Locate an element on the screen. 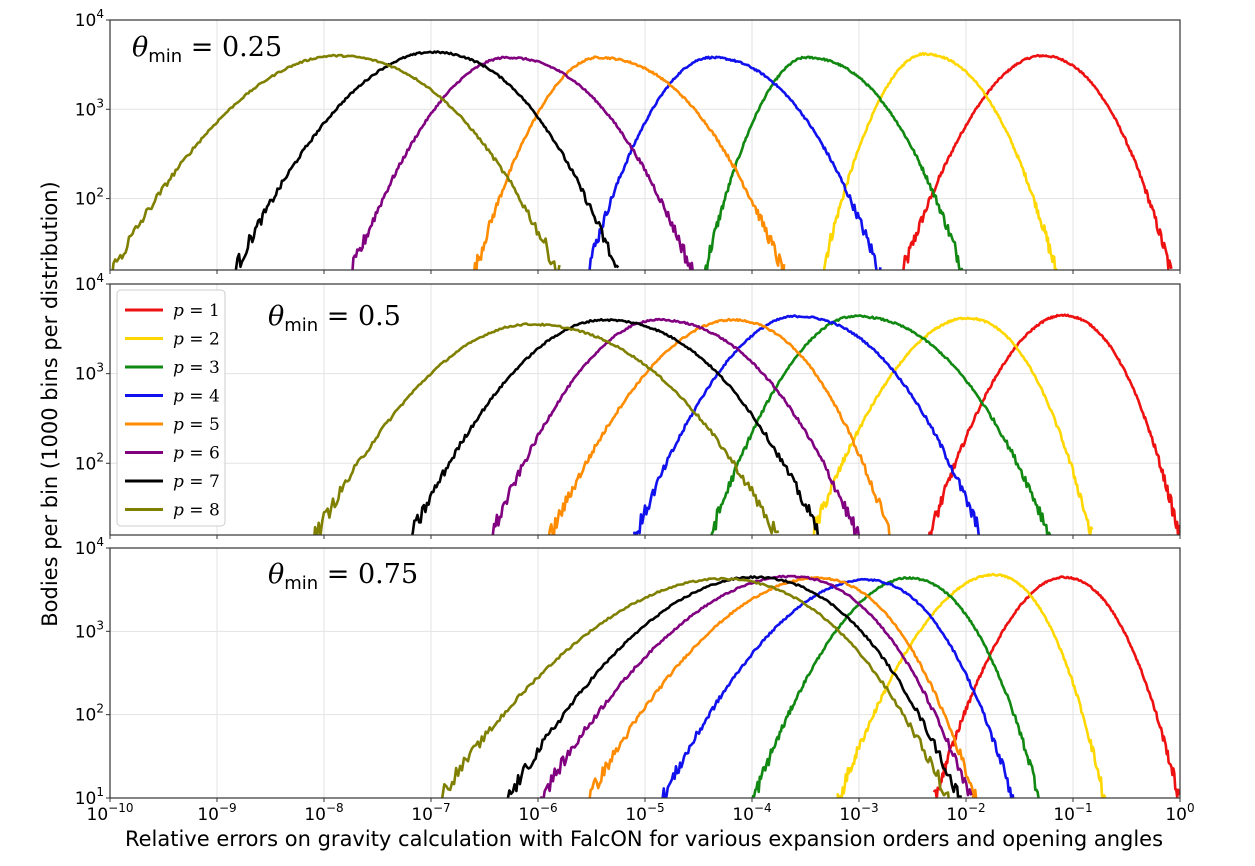 This screenshot has height=866, width=1255. x-tick-label: 10⁻³ is located at coordinates (858, 813).